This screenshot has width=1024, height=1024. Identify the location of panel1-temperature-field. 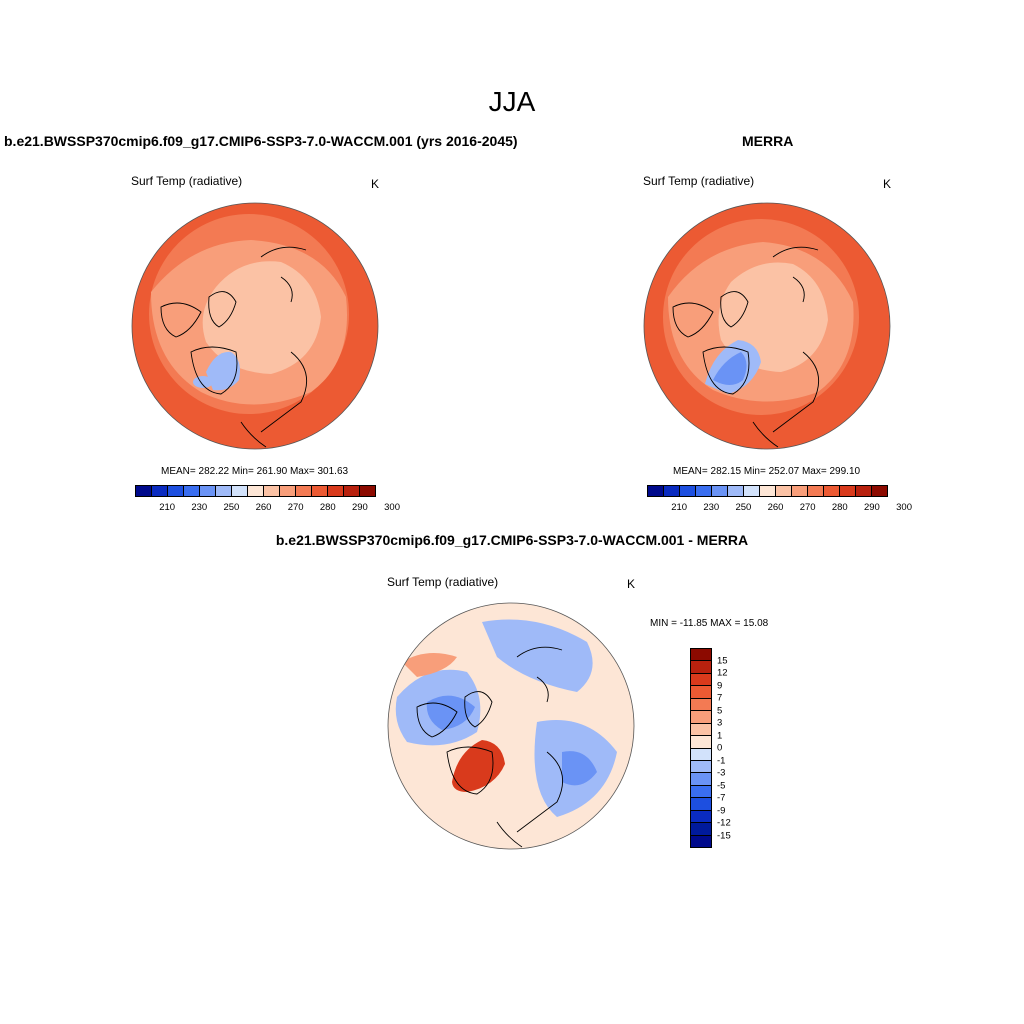
(255, 326).